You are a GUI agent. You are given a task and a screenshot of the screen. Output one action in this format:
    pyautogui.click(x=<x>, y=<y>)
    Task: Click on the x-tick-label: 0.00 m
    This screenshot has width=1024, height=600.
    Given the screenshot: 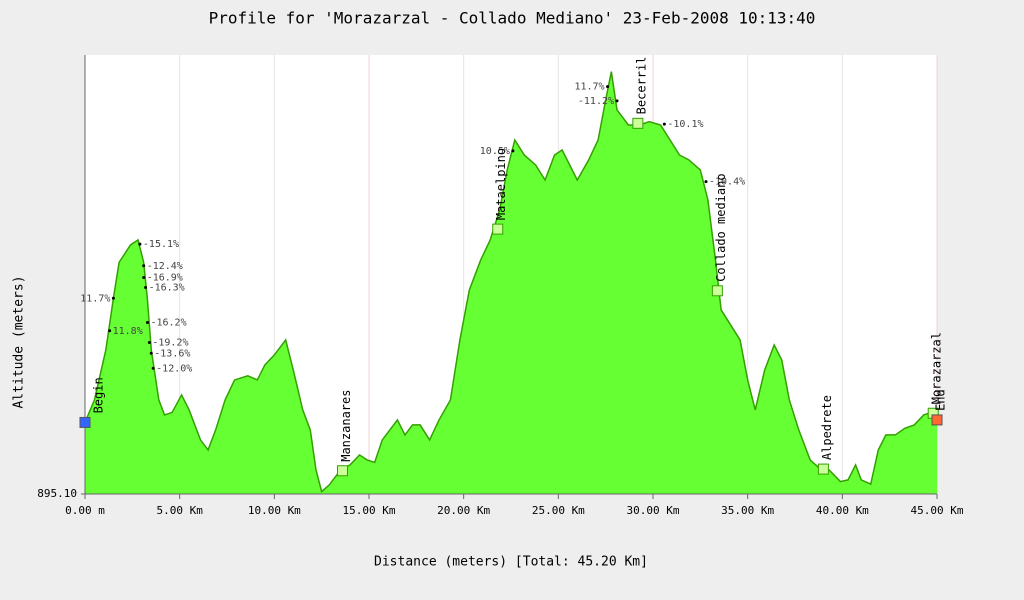 What is the action you would take?
    pyautogui.click(x=85, y=510)
    